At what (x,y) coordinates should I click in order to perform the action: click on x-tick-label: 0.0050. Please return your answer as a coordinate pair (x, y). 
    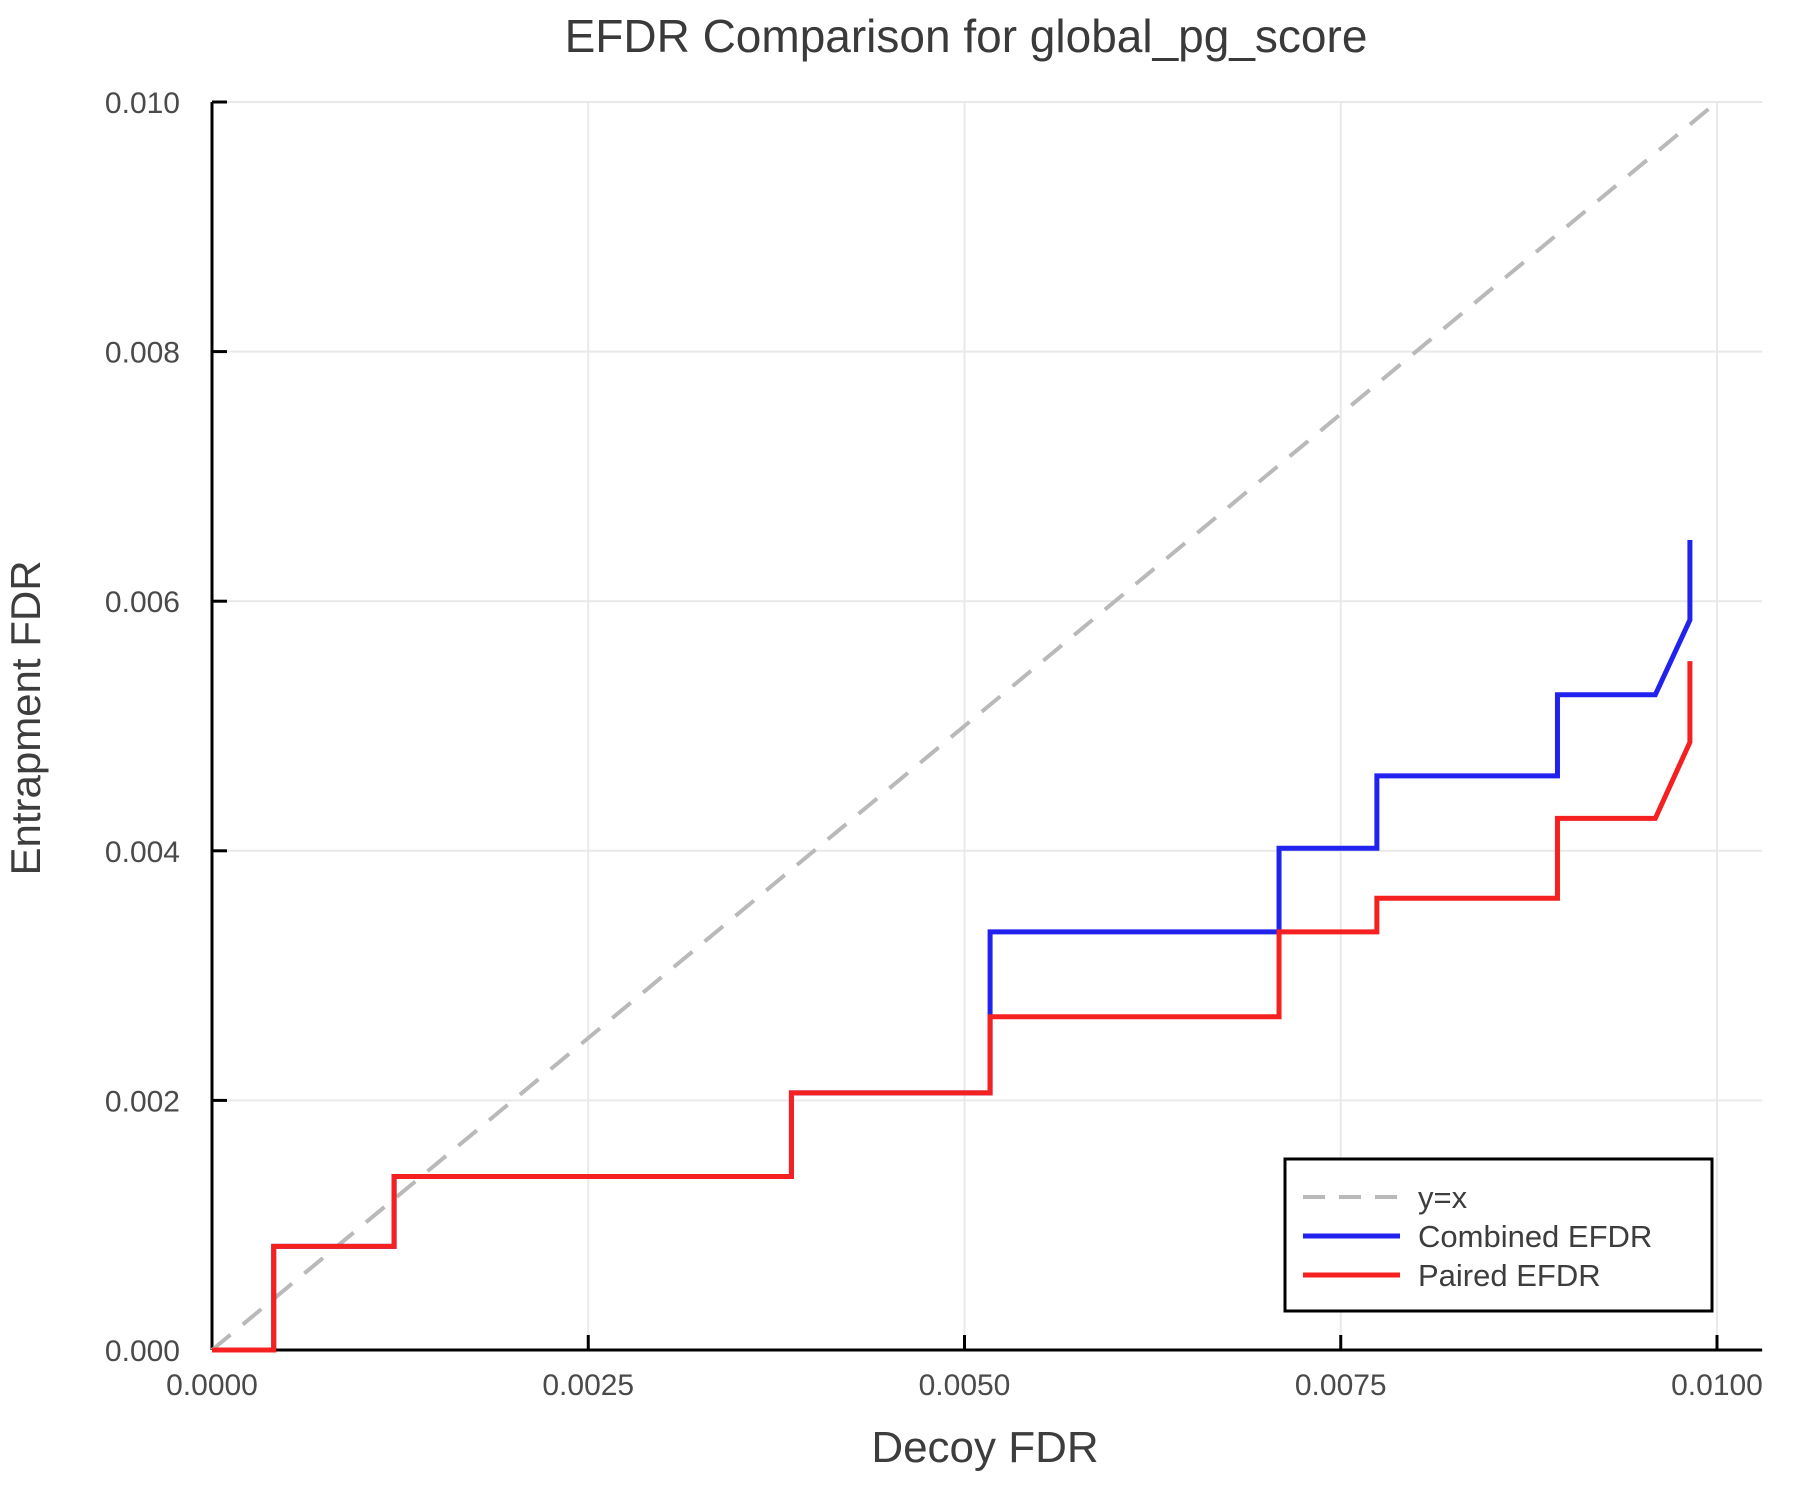
    Looking at the image, I should click on (965, 1385).